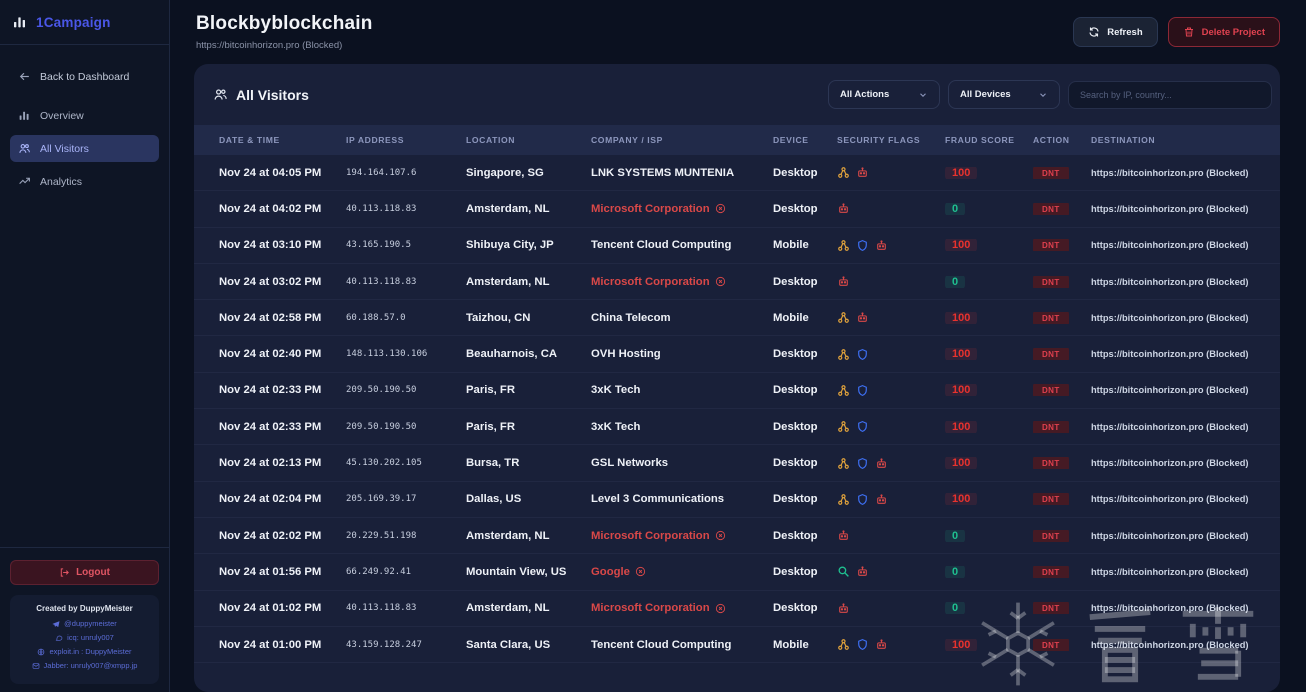 The width and height of the screenshot is (1306, 692). Describe the element at coordinates (737, 94) in the screenshot. I see `visitors-panel-header: All Visitors All Actions All Devices` at that location.